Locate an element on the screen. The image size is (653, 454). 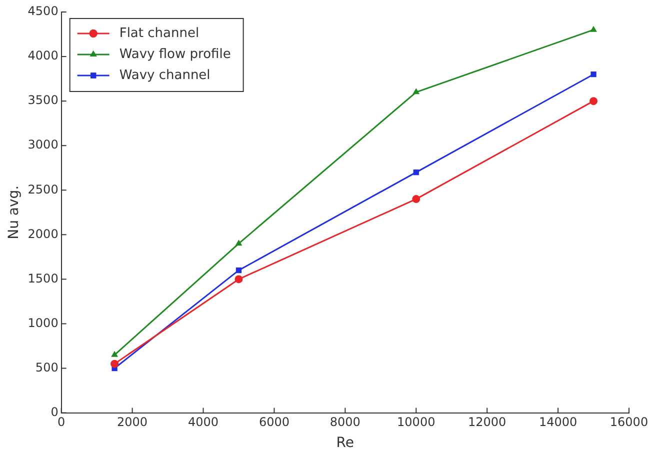
x-tick-label: 14000 is located at coordinates (558, 422).